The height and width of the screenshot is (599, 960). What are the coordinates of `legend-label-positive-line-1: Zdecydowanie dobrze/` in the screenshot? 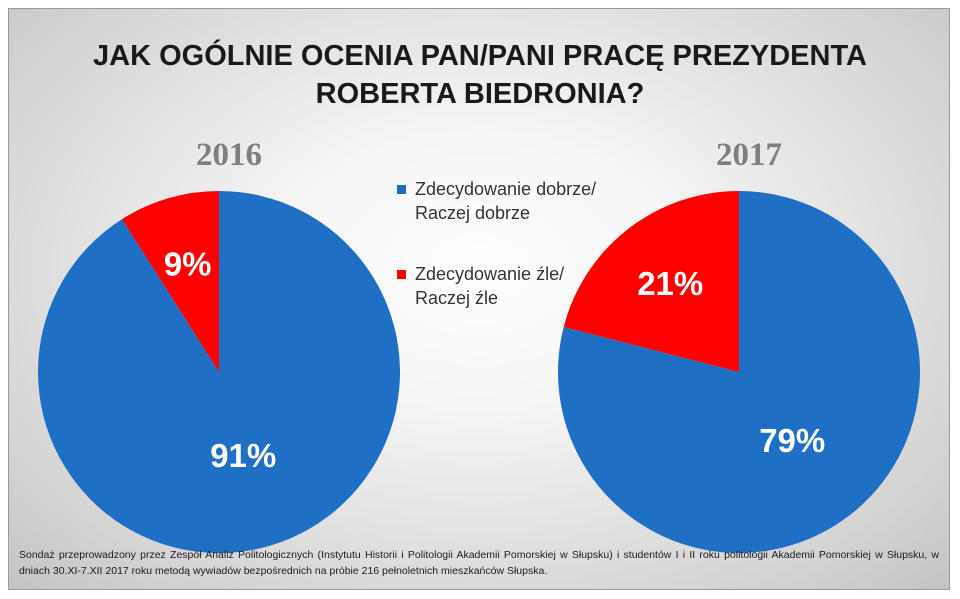 It's located at (506, 189).